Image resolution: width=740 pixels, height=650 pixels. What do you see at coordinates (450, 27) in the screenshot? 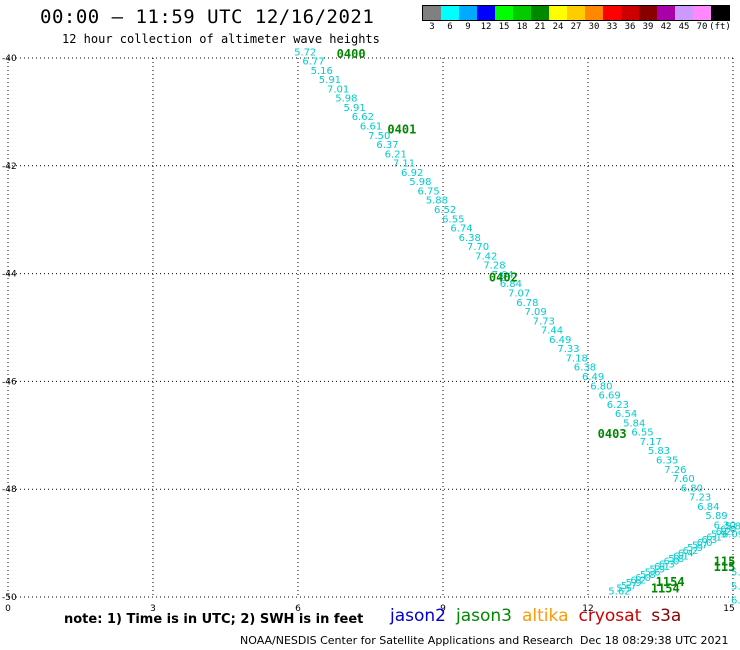
I see `legend-label: 6` at bounding box center [450, 27].